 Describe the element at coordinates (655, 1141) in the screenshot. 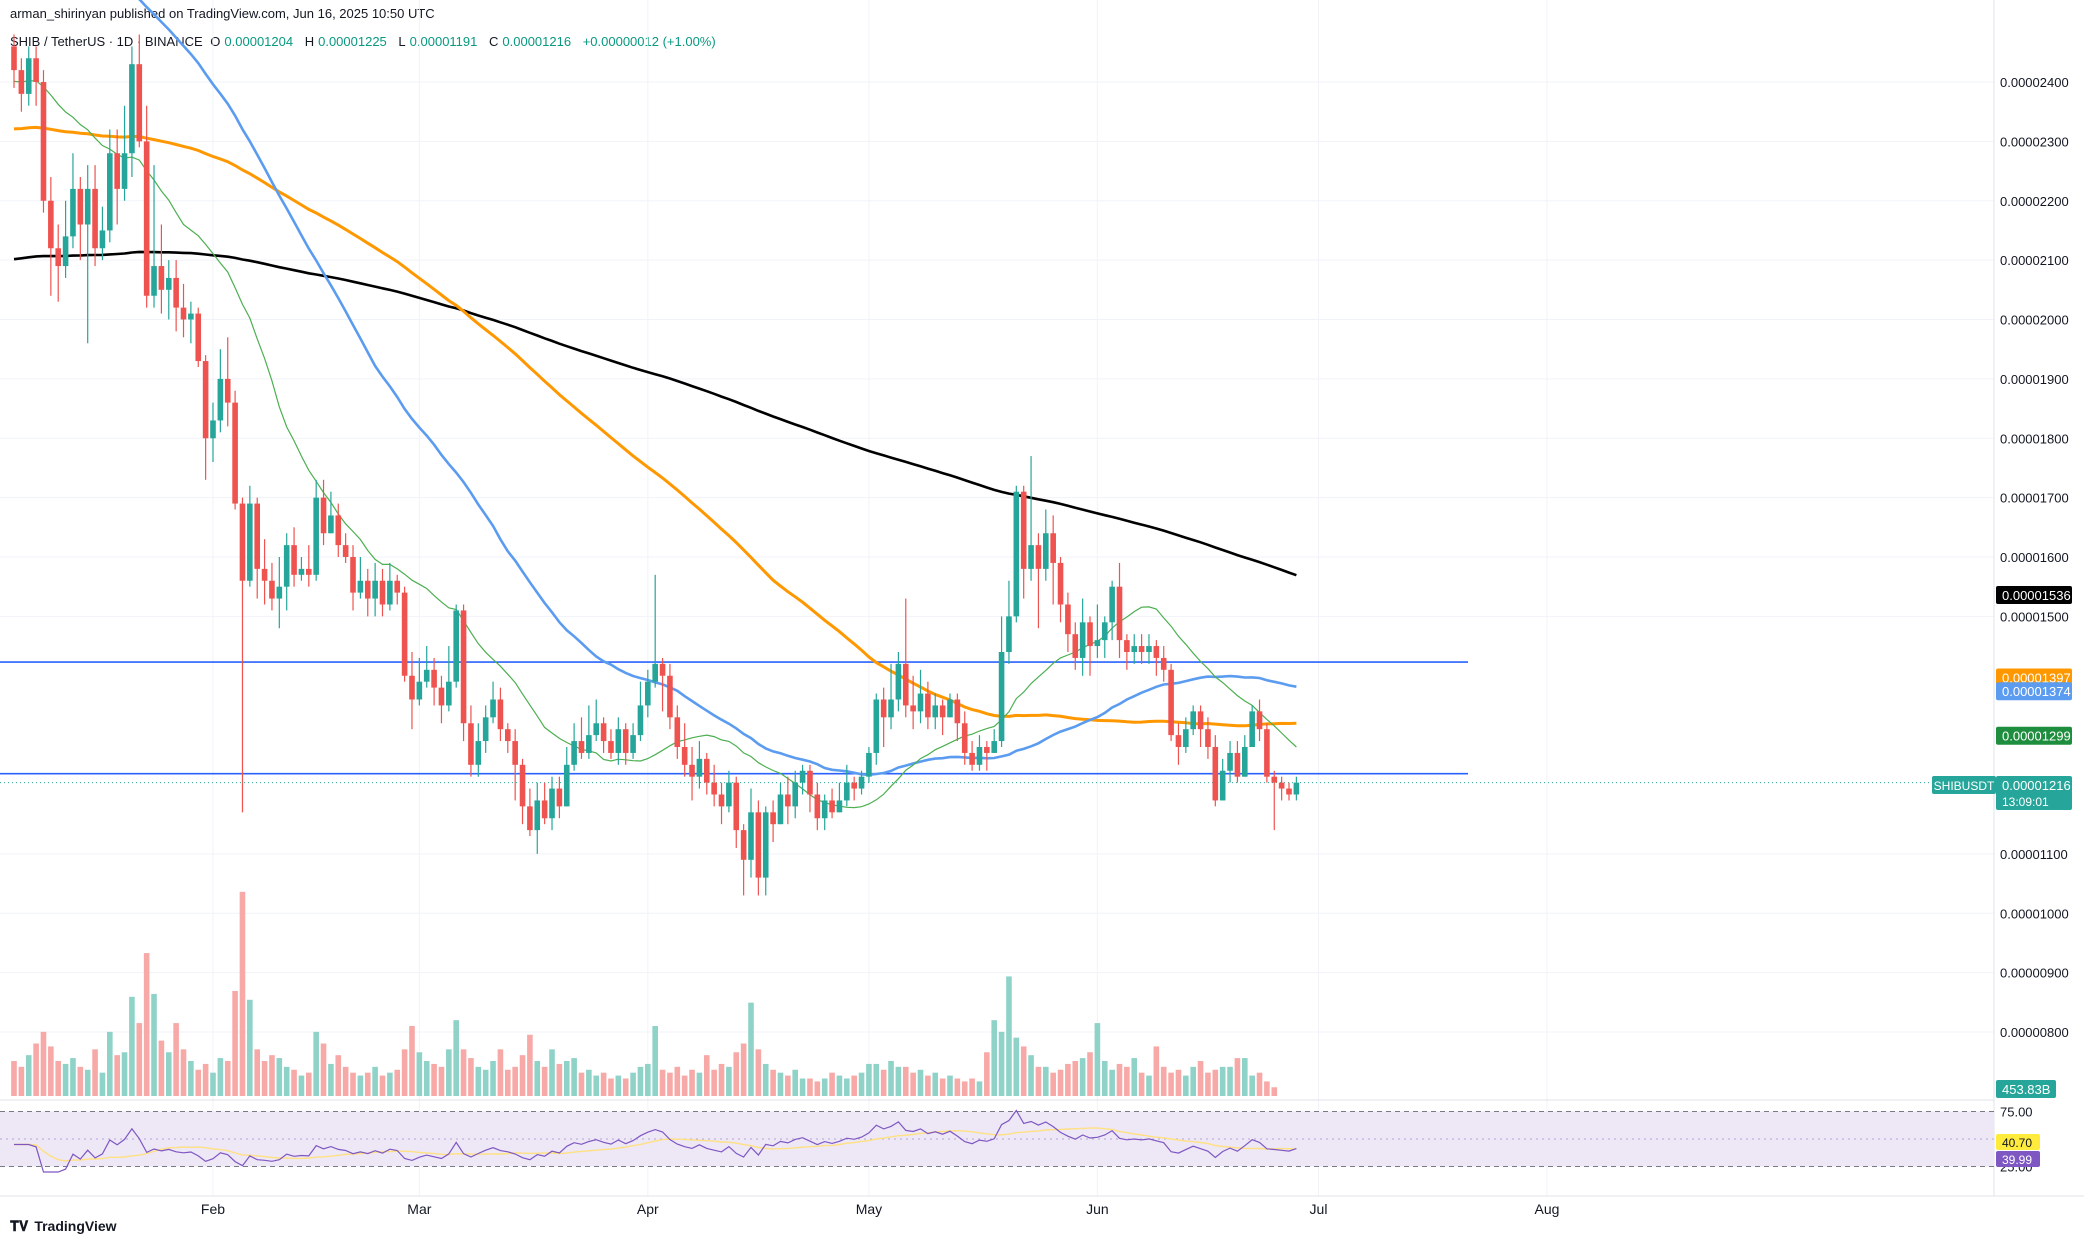

I see `rsi-line` at that location.